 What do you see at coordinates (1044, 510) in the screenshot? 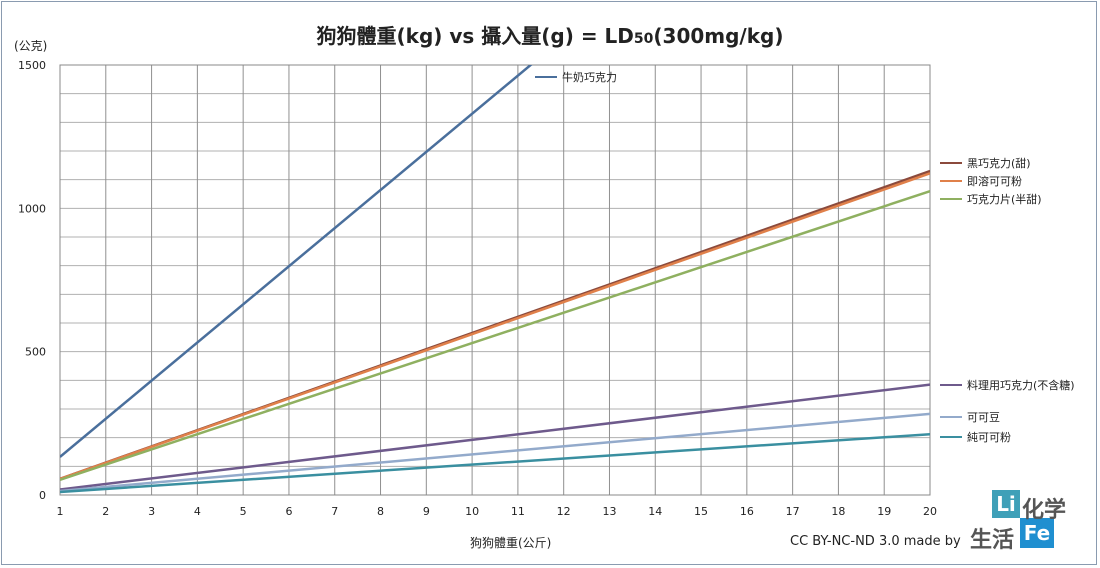
I see `logo-text-1: 化学` at bounding box center [1044, 510].